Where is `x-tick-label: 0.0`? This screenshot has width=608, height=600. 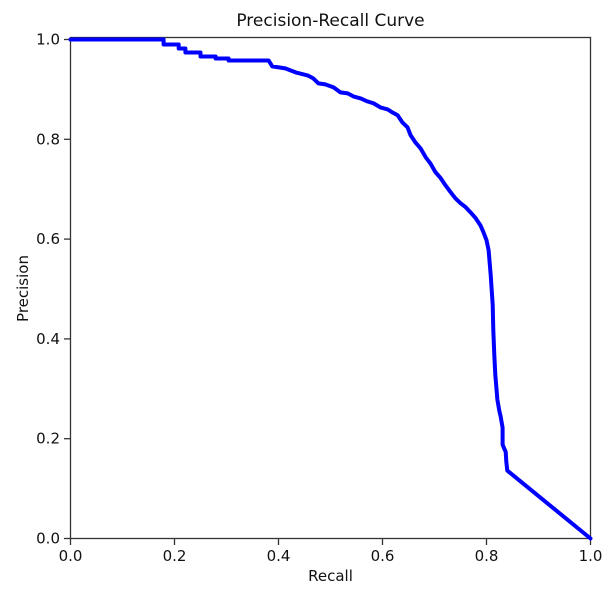
x-tick-label: 0.0 is located at coordinates (71, 556).